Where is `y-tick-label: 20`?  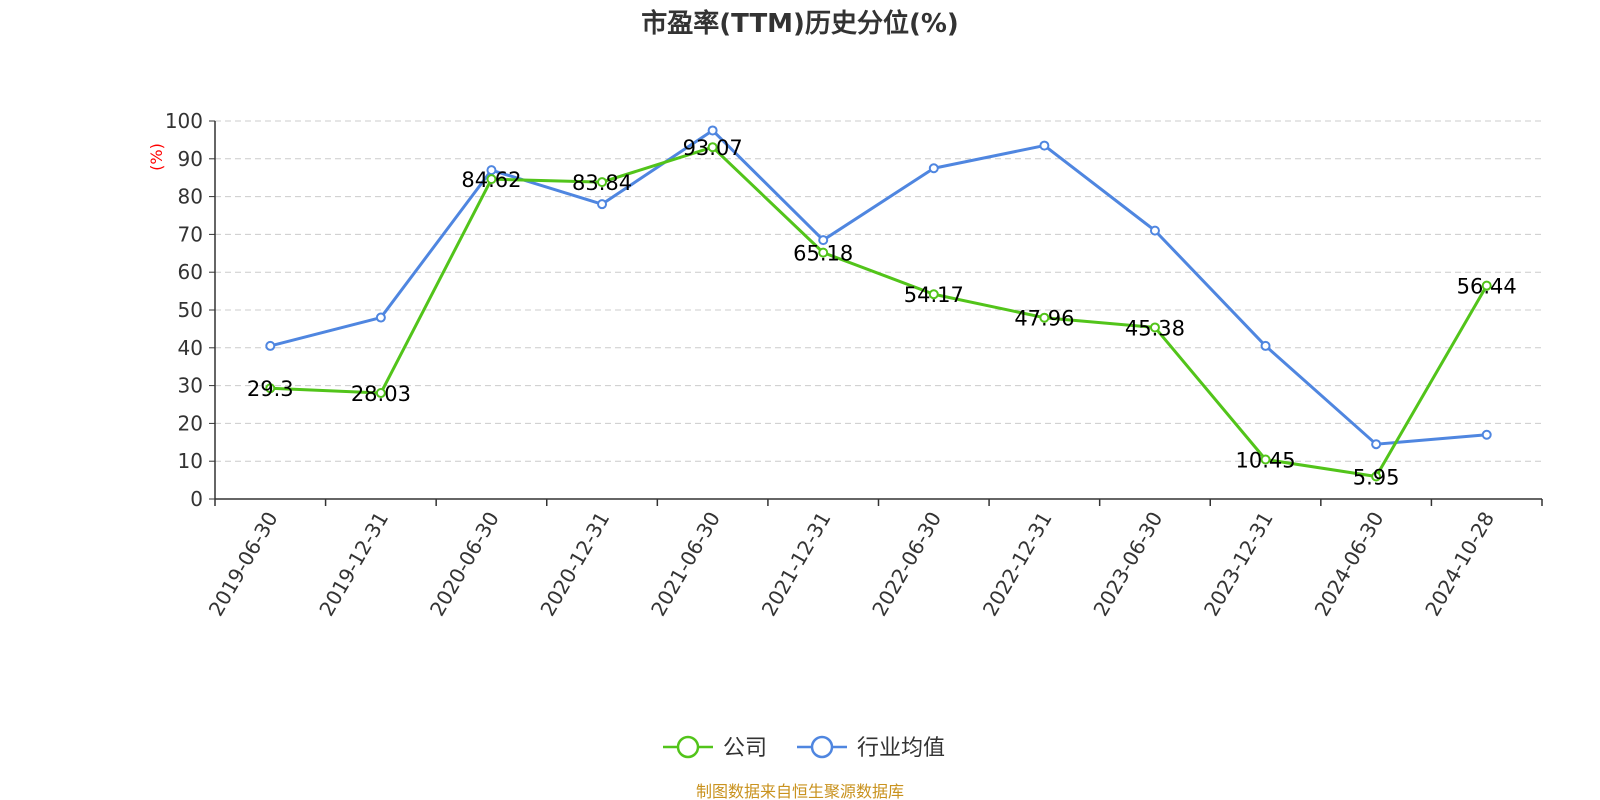 y-tick-label: 20 is located at coordinates (190, 423).